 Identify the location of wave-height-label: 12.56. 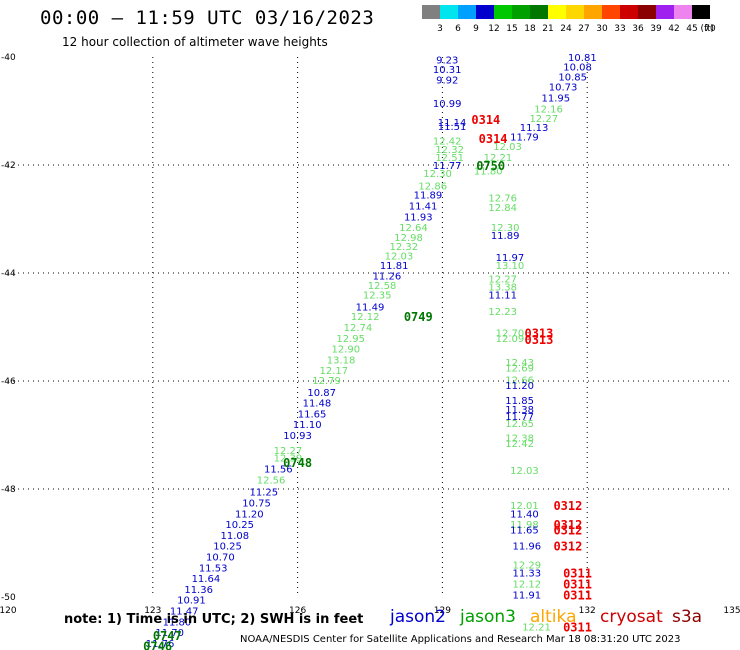
(271, 480).